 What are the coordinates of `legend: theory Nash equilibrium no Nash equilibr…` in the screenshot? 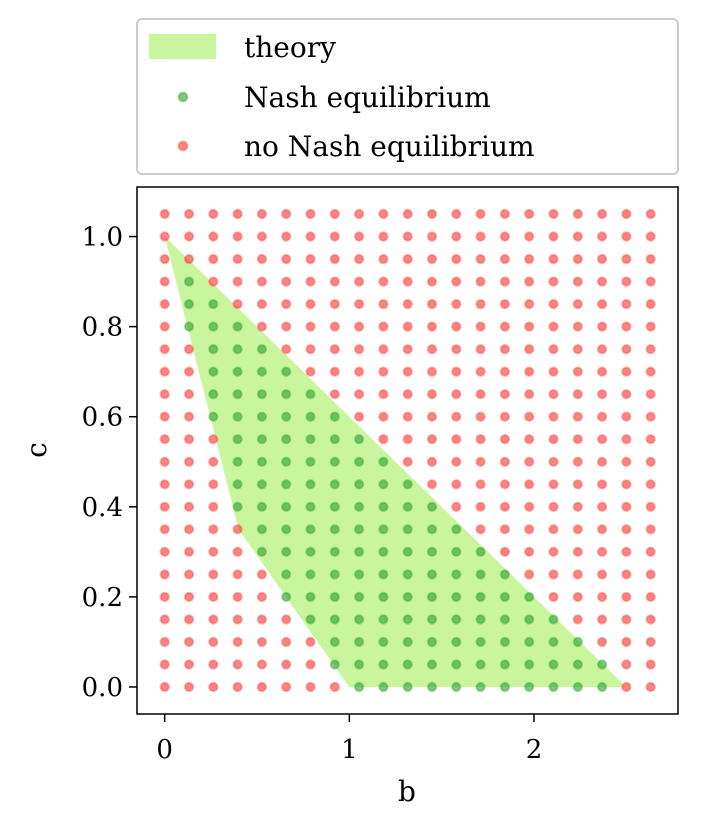 It's located at (407, 96).